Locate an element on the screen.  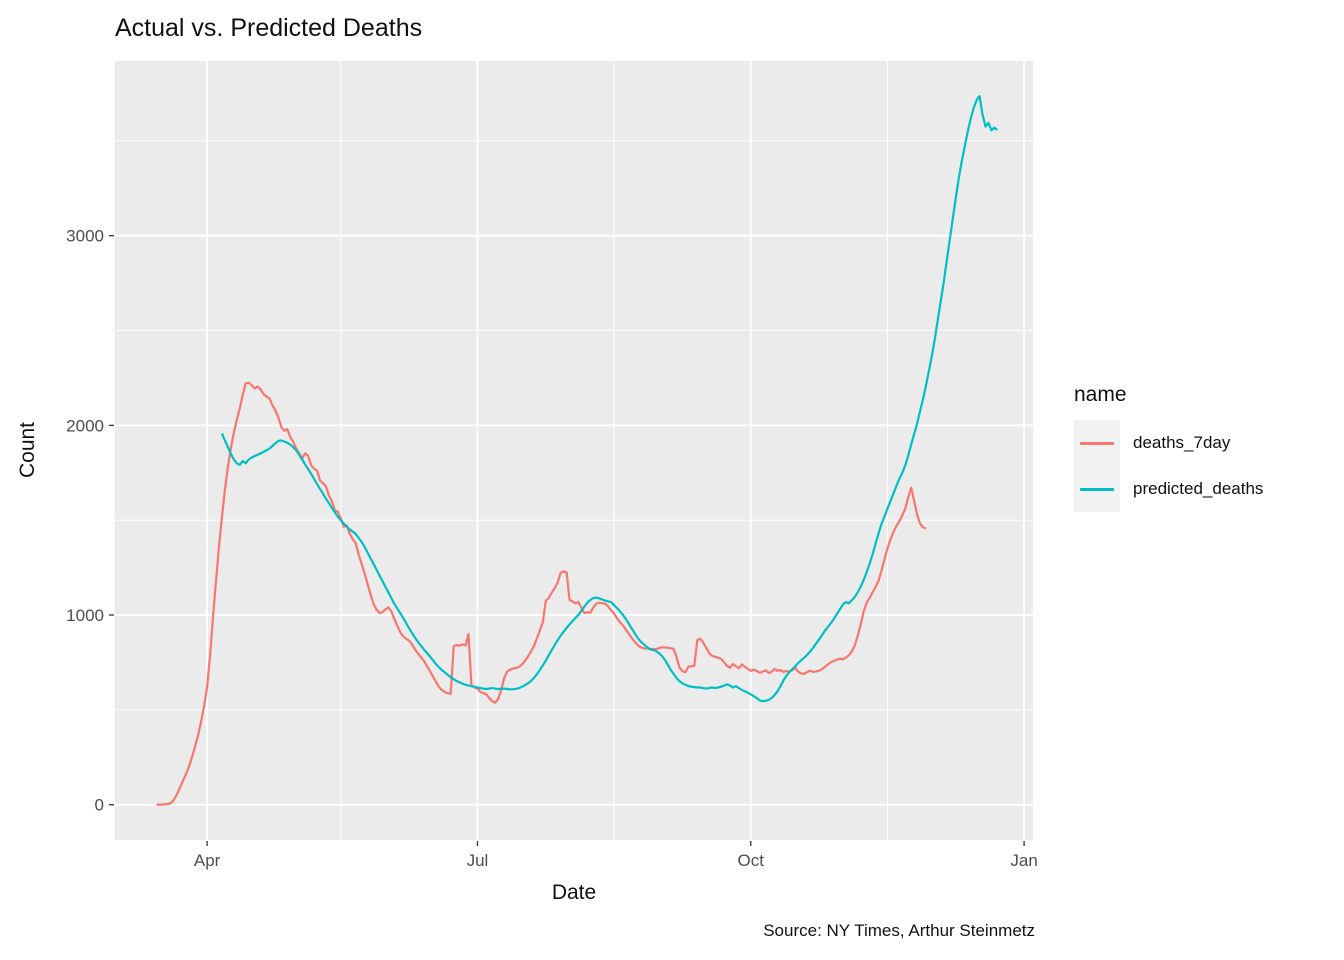
legend: name deaths_7day predicted_deaths is located at coordinates (1168, 447).